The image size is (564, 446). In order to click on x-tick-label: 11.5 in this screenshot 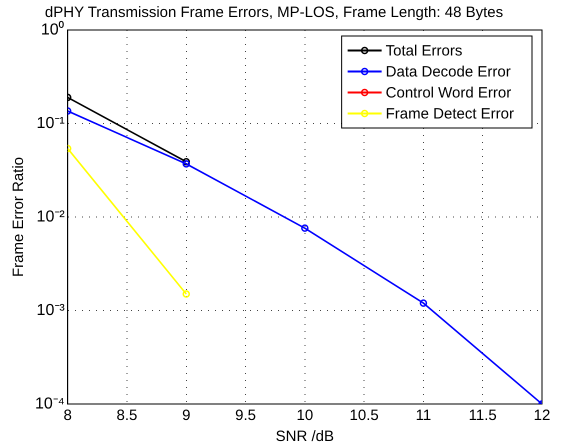, I will do `click(482, 415)`.